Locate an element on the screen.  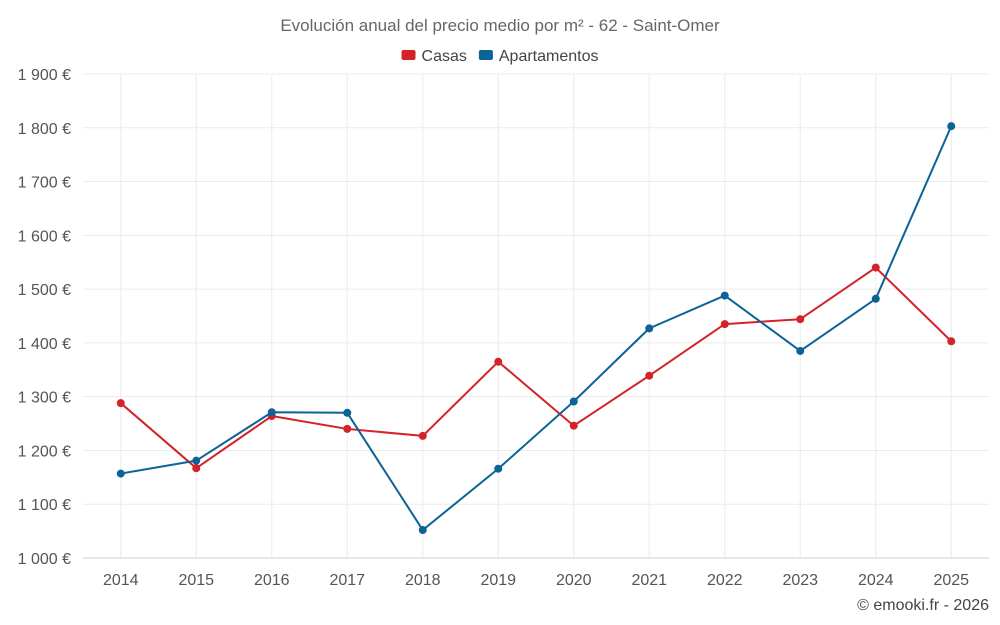
x-tick-label: 2023 is located at coordinates (800, 580).